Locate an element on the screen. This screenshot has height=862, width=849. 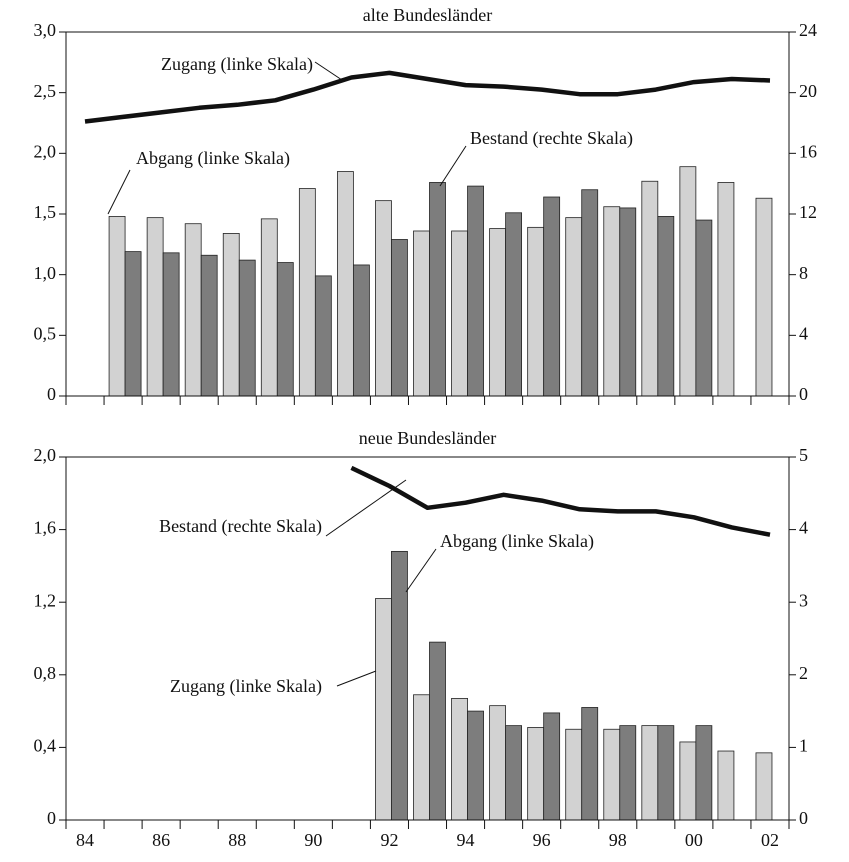
y-tick-label: 1,6 is located at coordinates (45, 528).